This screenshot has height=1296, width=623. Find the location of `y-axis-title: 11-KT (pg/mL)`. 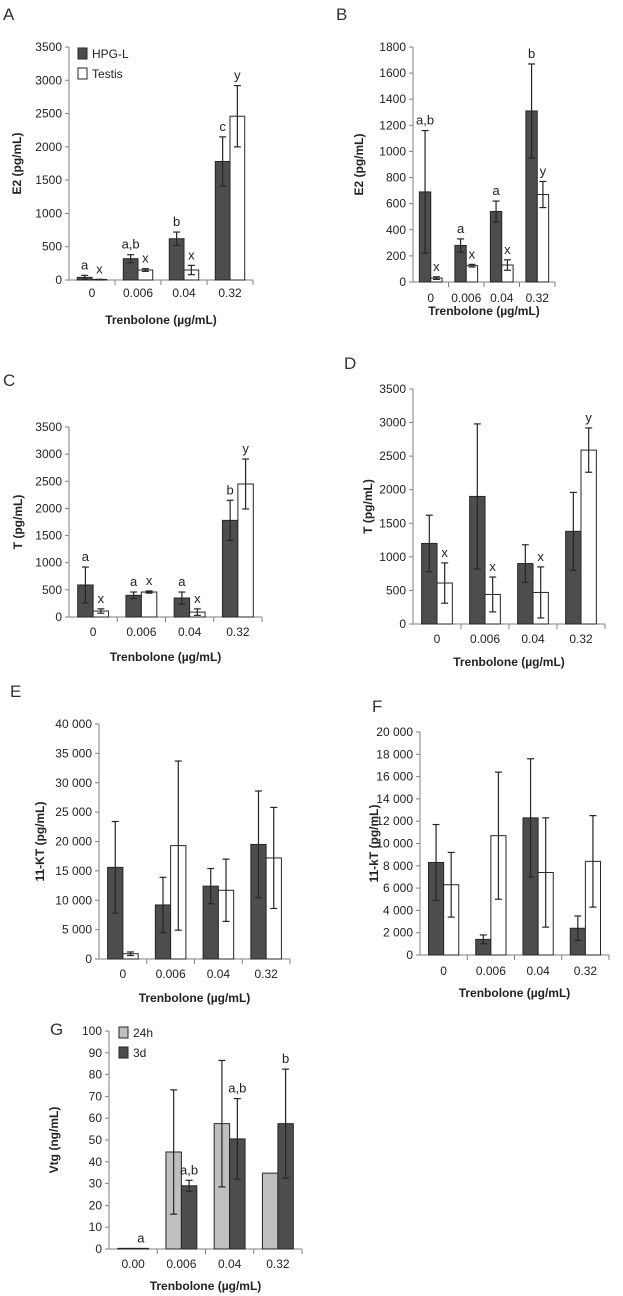

y-axis-title: 11-KT (pg/mL) is located at coordinates (40, 841).